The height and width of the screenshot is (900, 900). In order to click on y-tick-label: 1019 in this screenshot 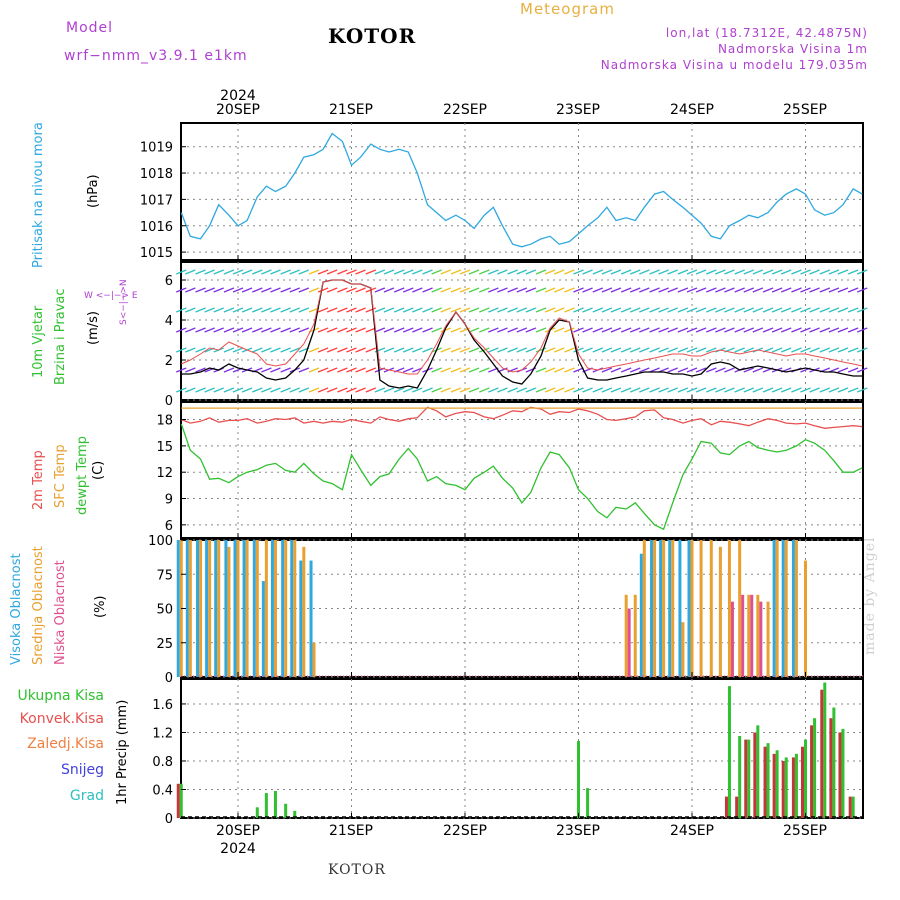, I will do `click(156, 148)`.